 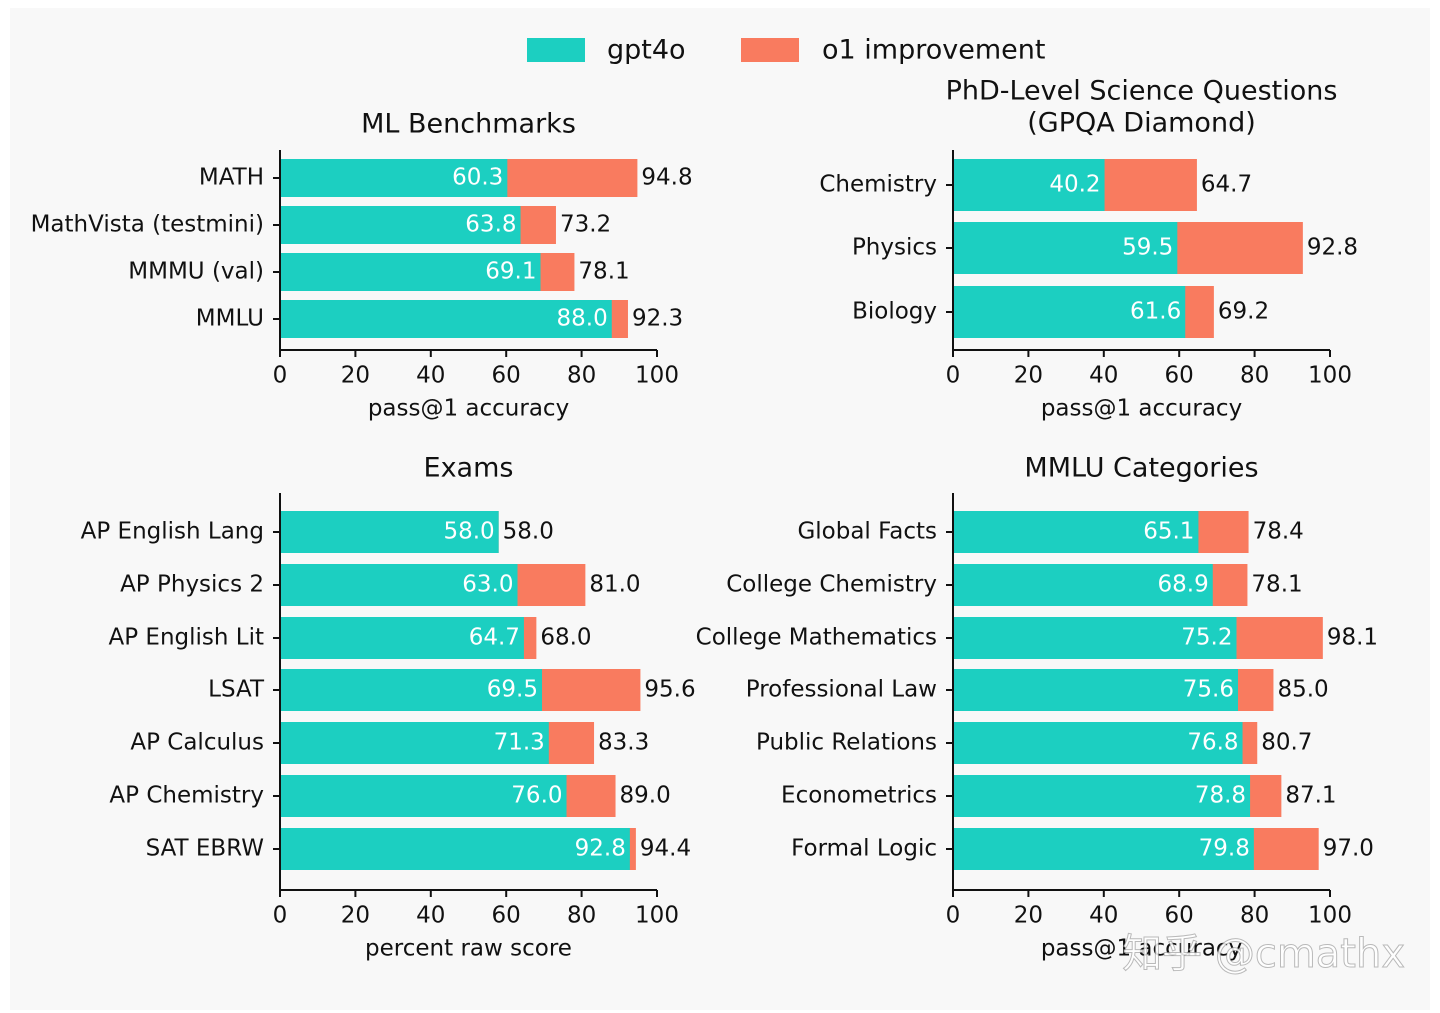 What do you see at coordinates (646, 50) in the screenshot?
I see `legend-label: gpt4o` at bounding box center [646, 50].